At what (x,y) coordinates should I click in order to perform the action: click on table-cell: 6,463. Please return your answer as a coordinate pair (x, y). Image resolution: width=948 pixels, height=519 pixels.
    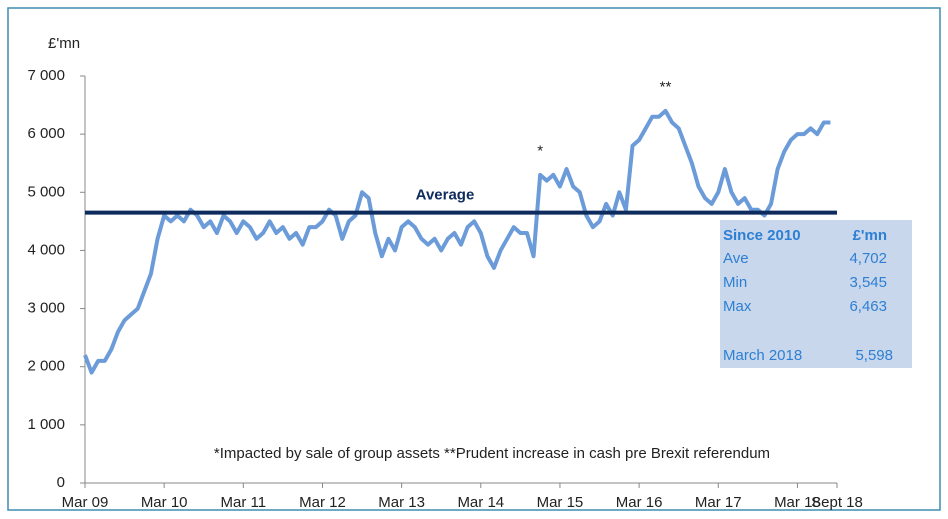
    Looking at the image, I should click on (868, 306).